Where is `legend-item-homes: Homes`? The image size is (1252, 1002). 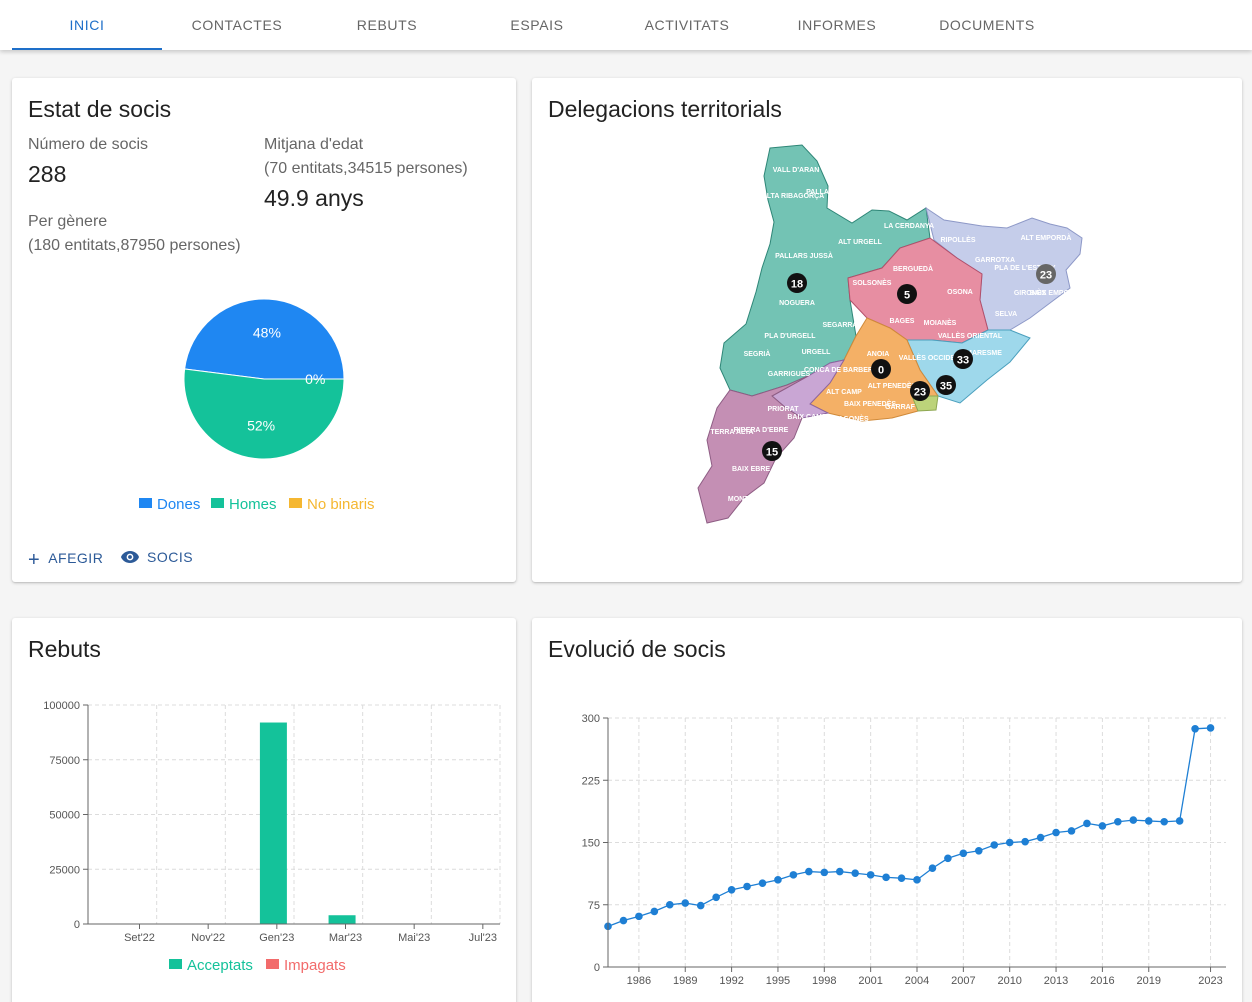 legend-item-homes: Homes is located at coordinates (244, 504).